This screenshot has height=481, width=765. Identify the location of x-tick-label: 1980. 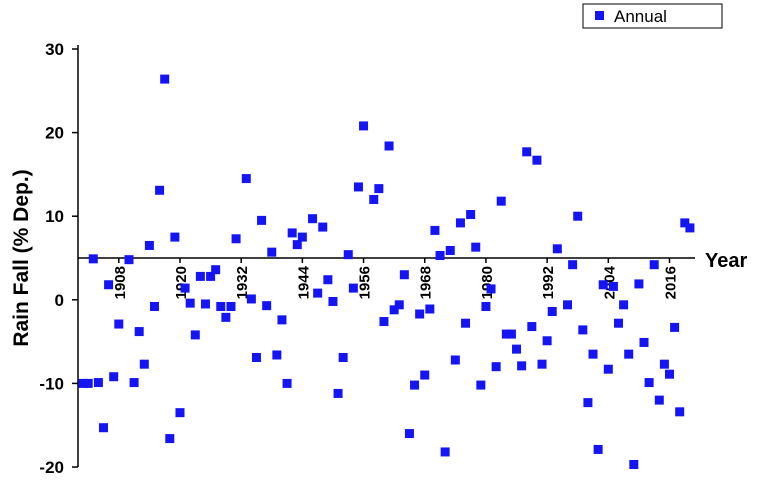
(487, 282).